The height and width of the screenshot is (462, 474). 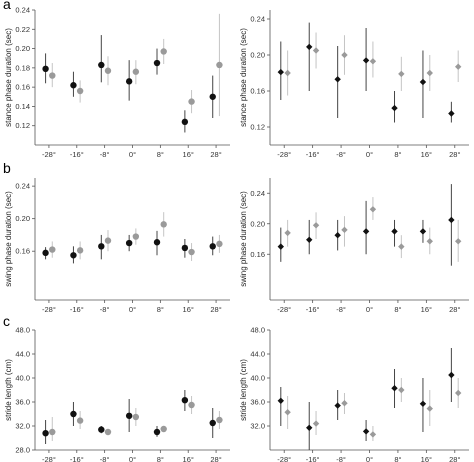 I want to click on y-axis-label: stance phase duration (sec), so click(x=8, y=77).